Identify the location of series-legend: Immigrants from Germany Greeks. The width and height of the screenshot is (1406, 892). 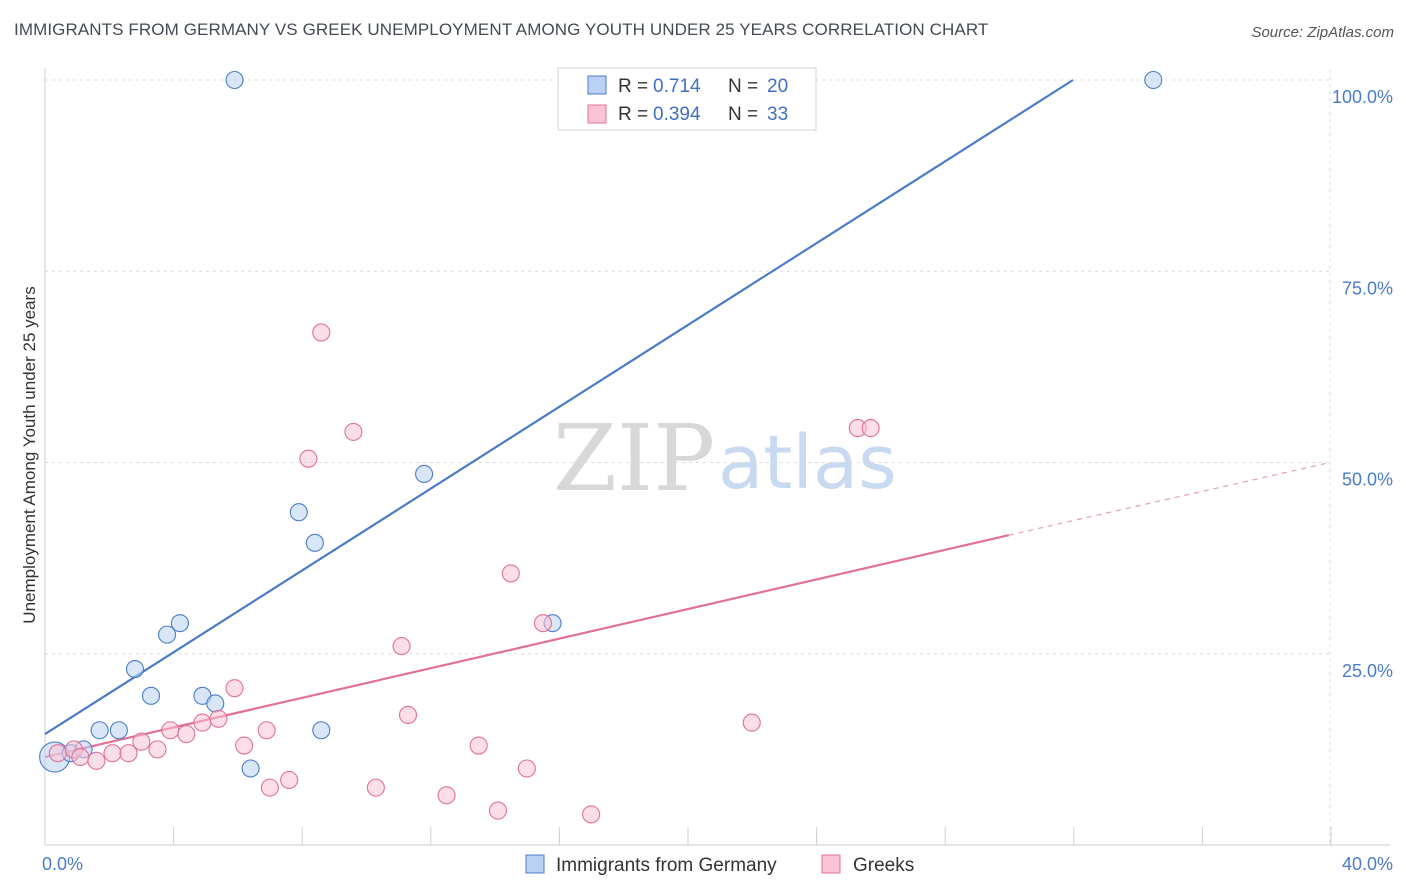
(719, 865).